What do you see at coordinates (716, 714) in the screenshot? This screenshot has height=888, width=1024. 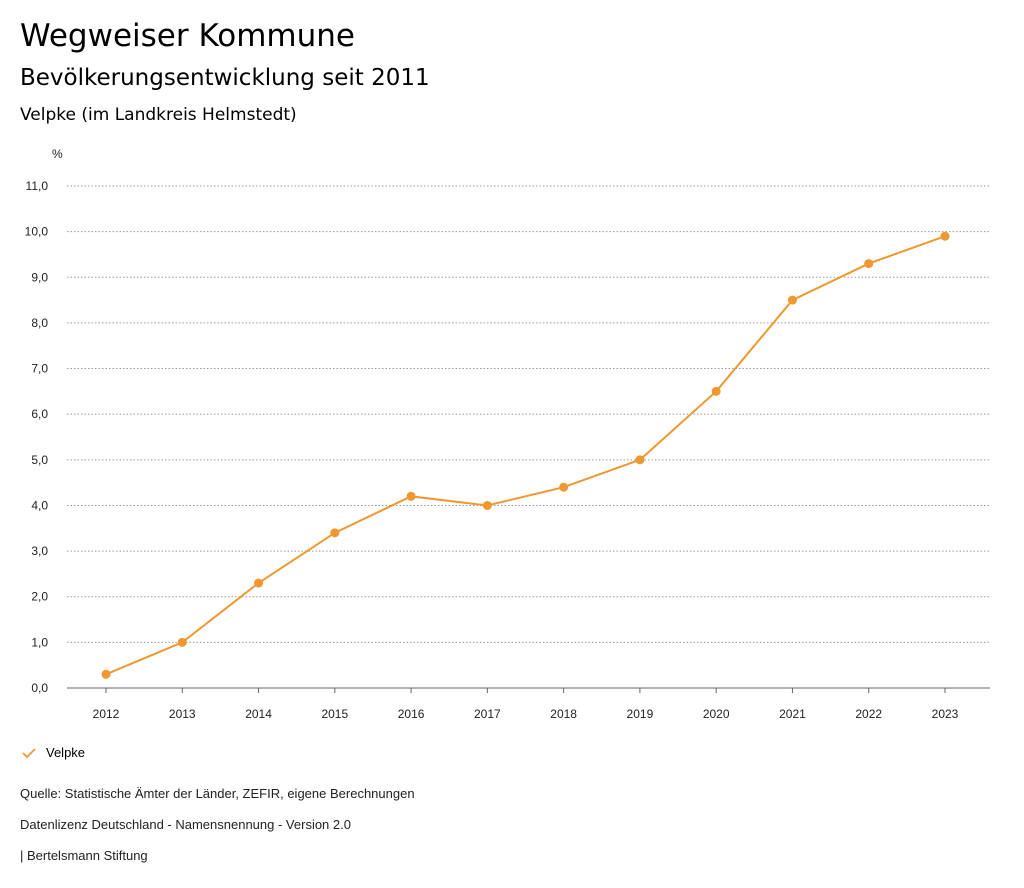 I see `x-tick-label: 2020` at bounding box center [716, 714].